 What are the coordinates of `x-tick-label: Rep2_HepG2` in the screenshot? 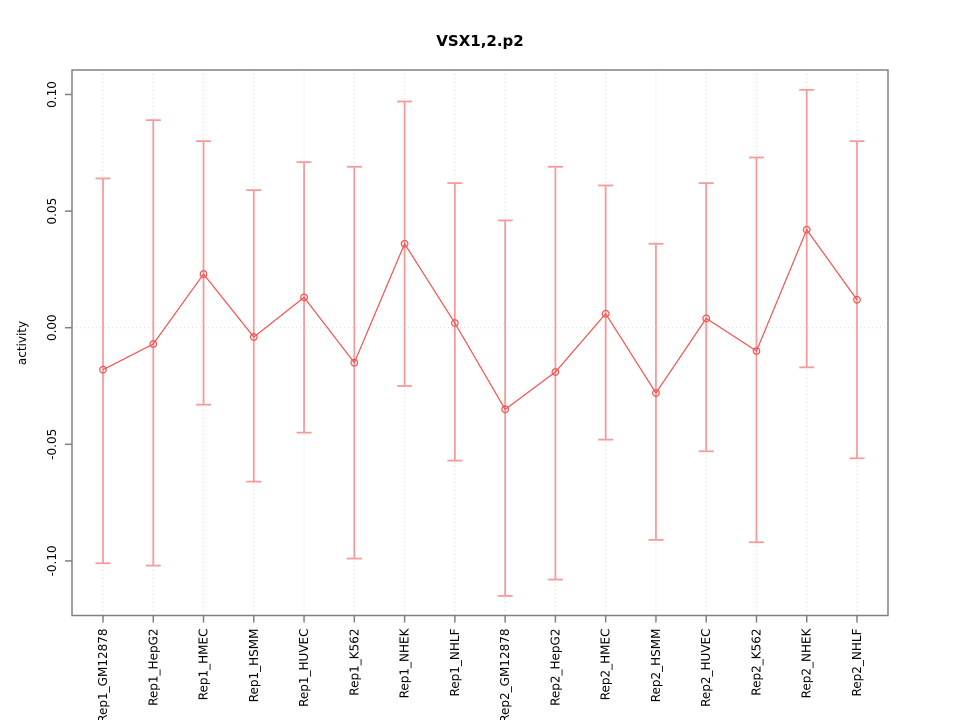 It's located at (555, 667).